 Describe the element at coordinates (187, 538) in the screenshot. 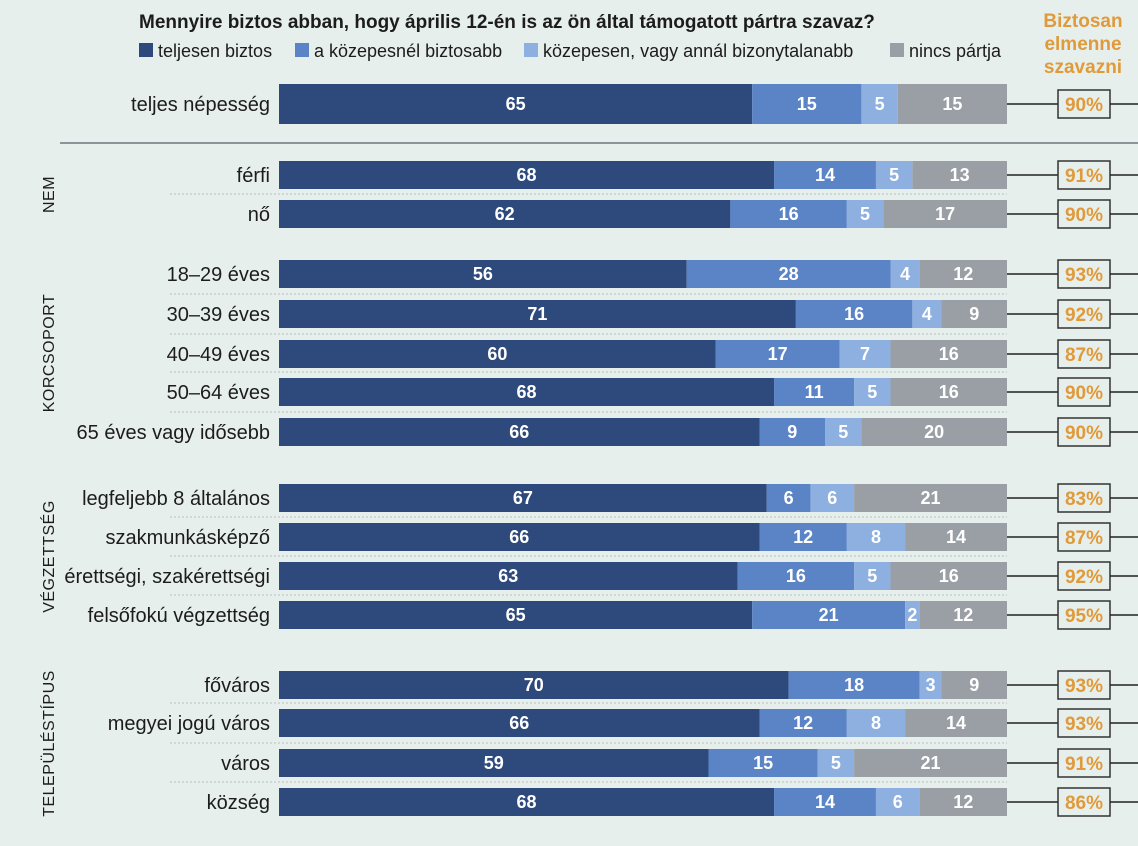

I see `category-label: szakmunkásképző` at that location.